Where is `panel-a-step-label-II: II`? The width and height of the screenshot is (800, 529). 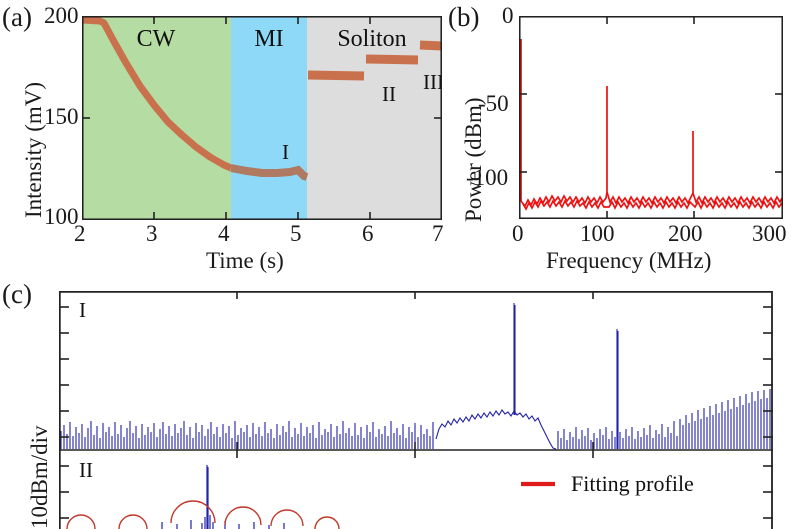 panel-a-step-label-II: II is located at coordinates (389, 94).